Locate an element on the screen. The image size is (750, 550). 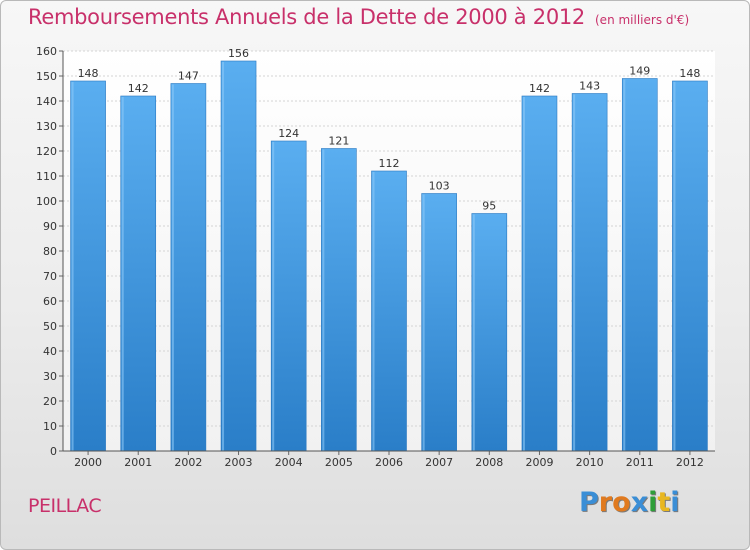
x-tick-label: 2003 is located at coordinates (239, 462).